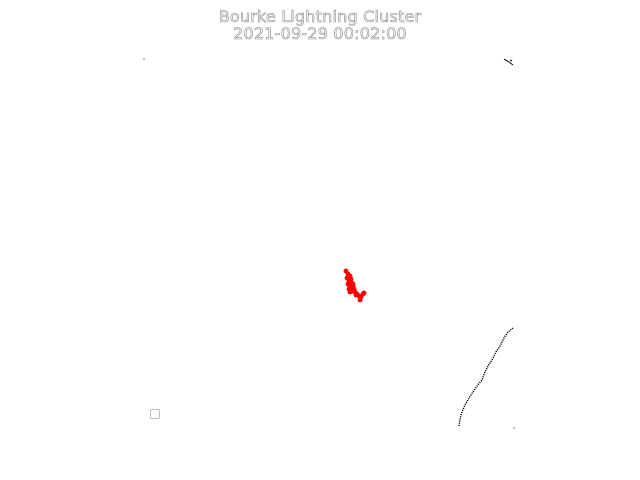 The width and height of the screenshot is (640, 480). I want to click on legend-checkbox-icon, so click(155, 414).